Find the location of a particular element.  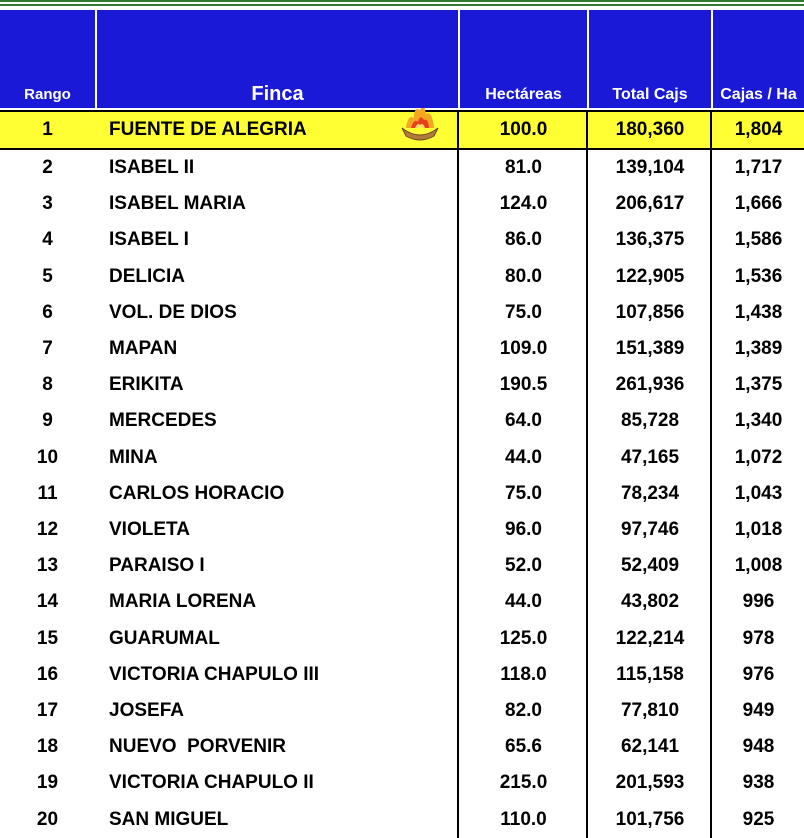

table-cell: 82.0 is located at coordinates (523, 711).